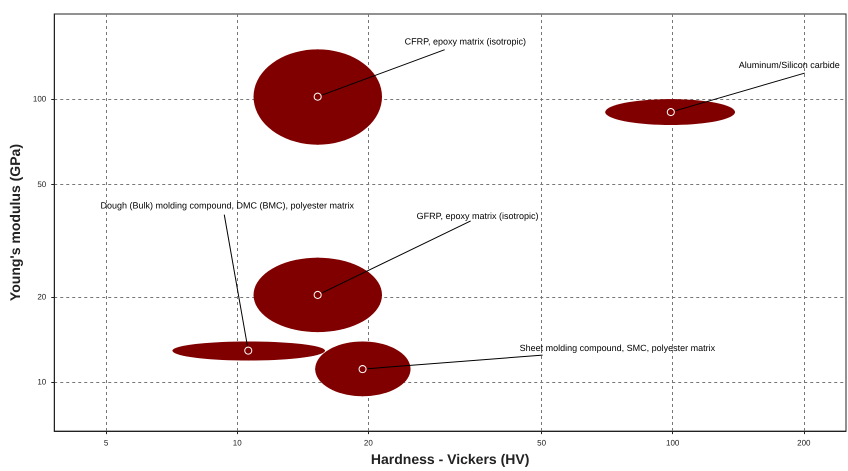  Describe the element at coordinates (673, 443) in the screenshot. I see `x-tick-label: 100` at that location.